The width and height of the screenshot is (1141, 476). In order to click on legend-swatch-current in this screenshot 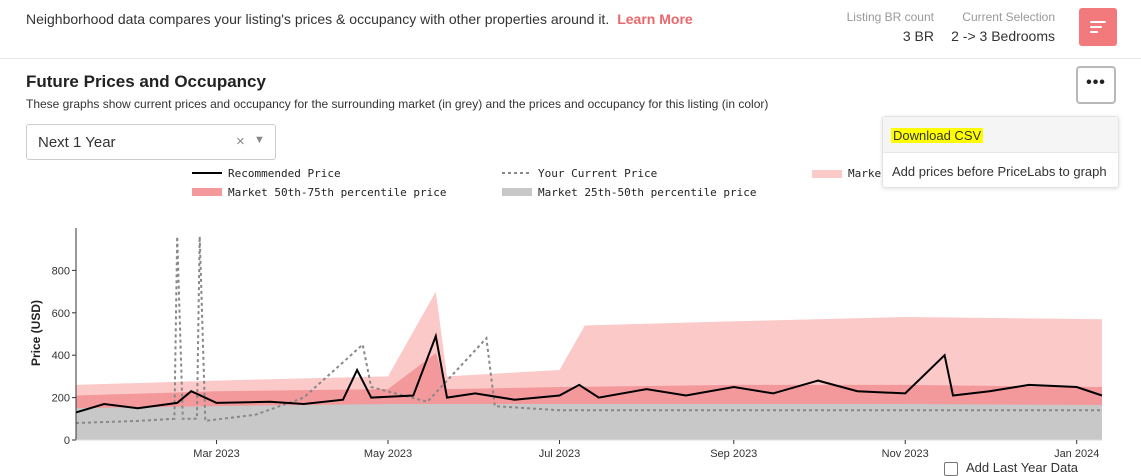, I will do `click(517, 173)`.